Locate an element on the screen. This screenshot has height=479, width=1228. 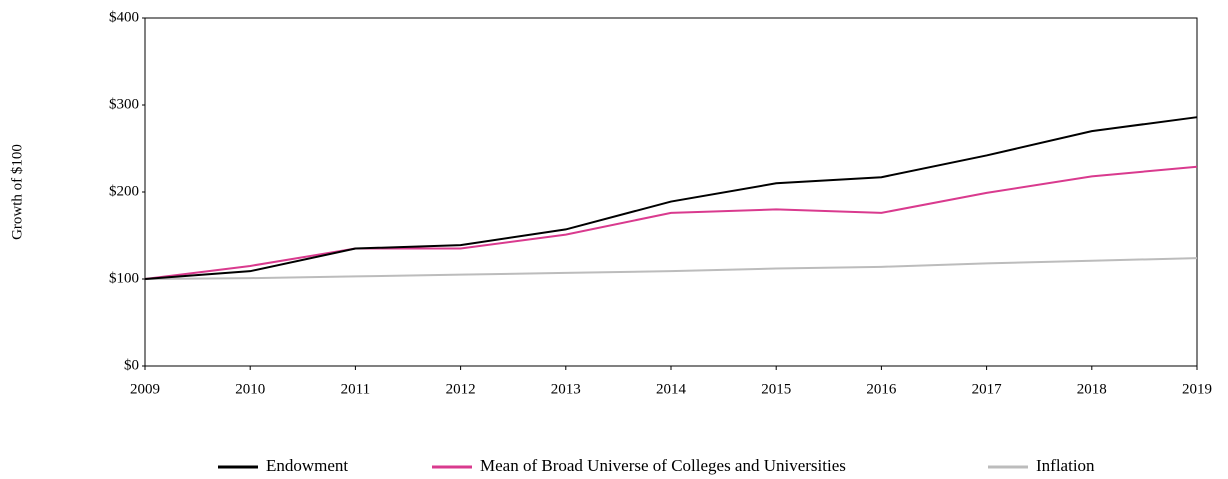
y-axis-label: Growth of $100 is located at coordinates (17, 192).